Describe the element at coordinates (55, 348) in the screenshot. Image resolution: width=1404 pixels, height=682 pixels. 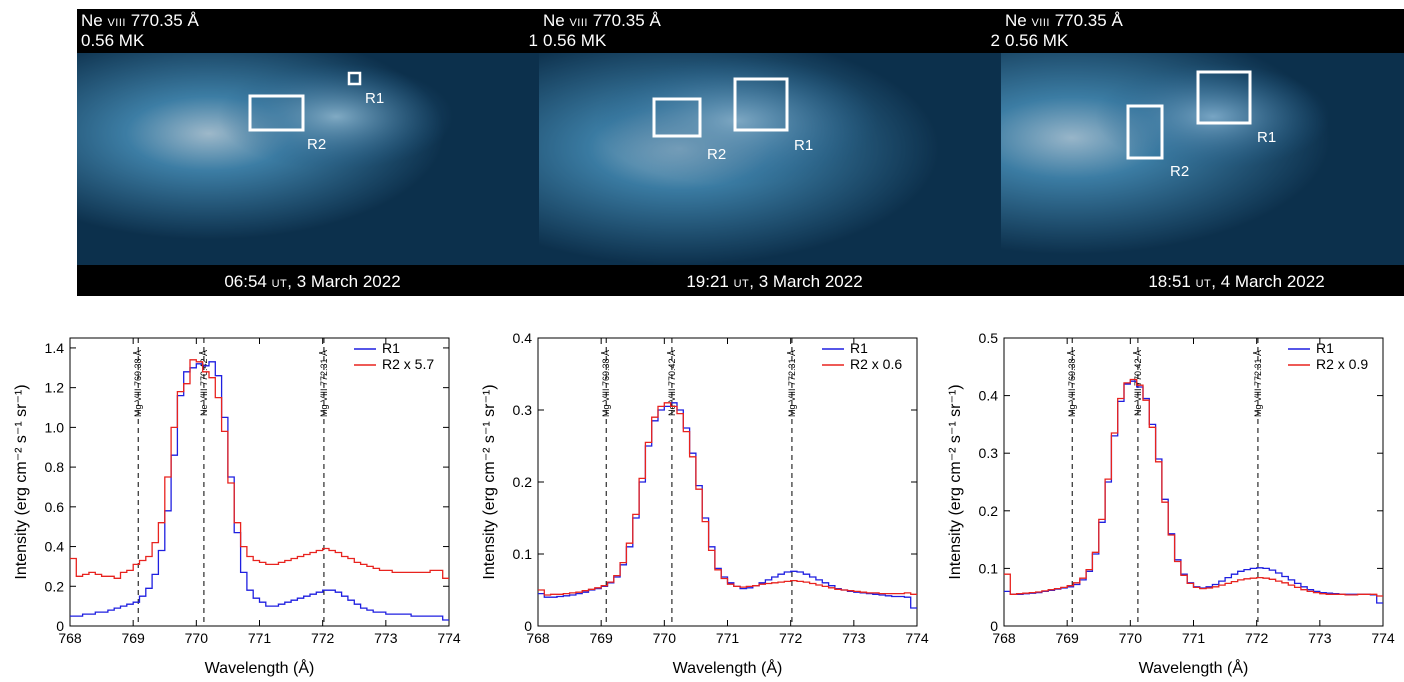
I see `y-tick-label: 1.4` at that location.